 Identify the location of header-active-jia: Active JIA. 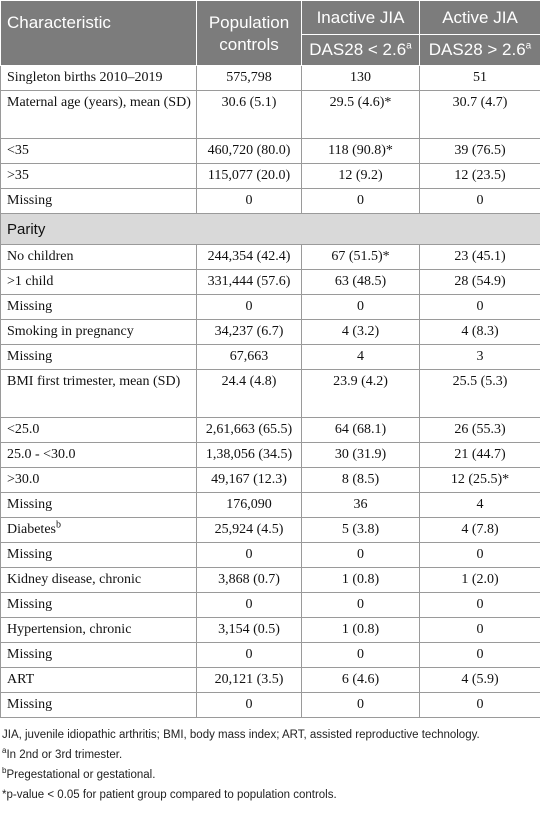
(479, 17).